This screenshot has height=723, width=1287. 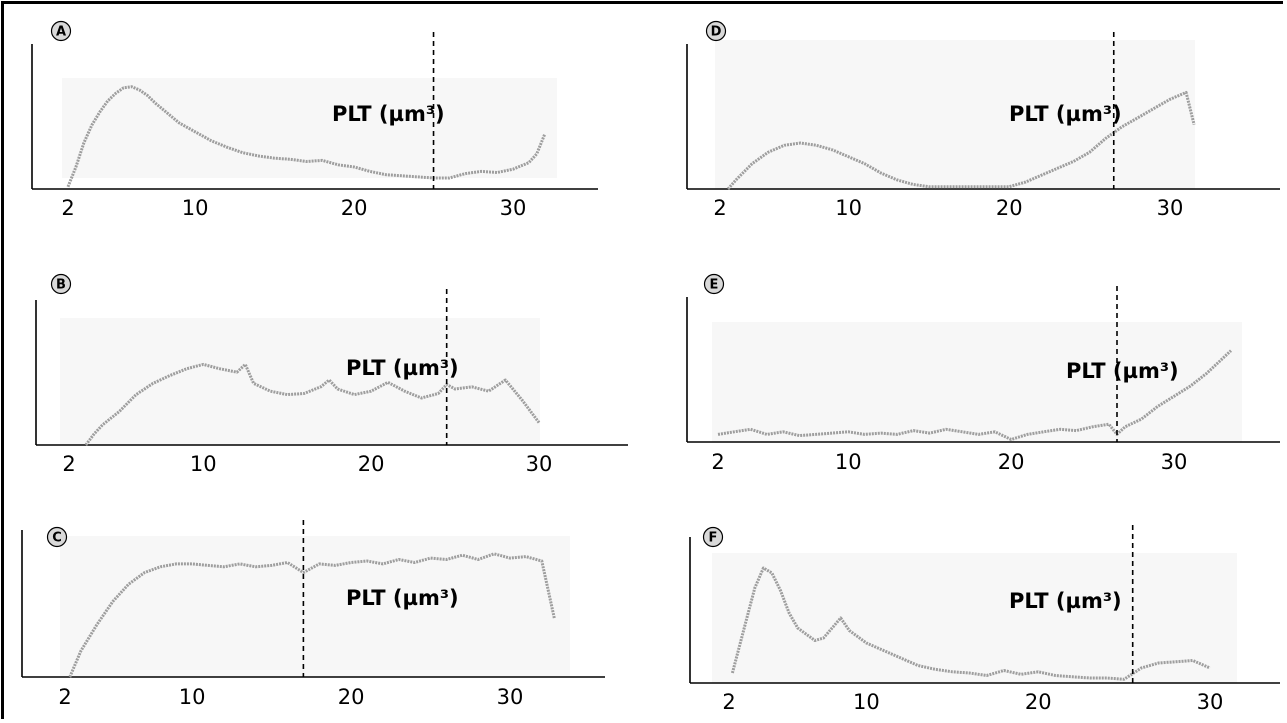 I want to click on panel-f-tick-label: 20, so click(x=1038, y=702).